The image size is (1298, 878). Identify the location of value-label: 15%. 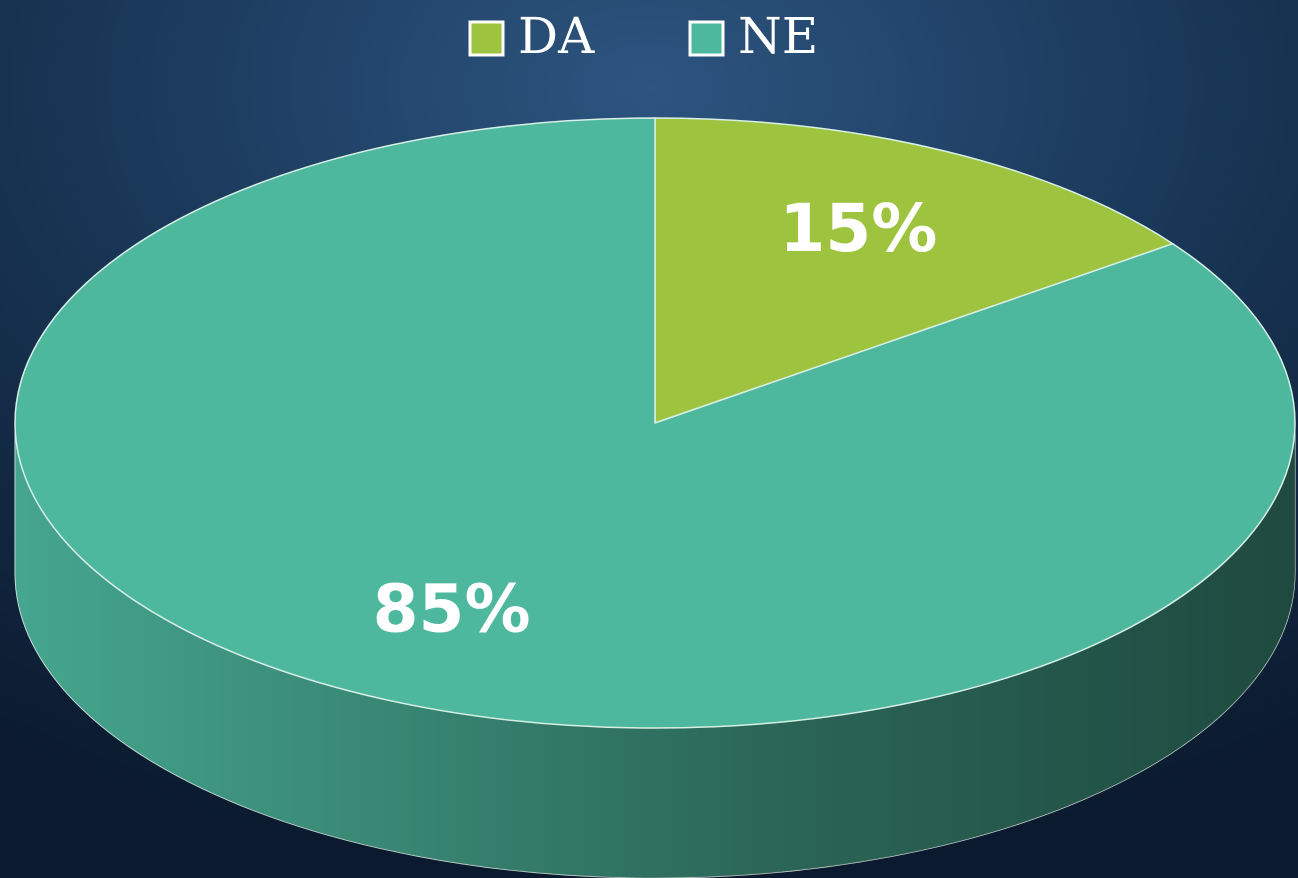
(858, 228).